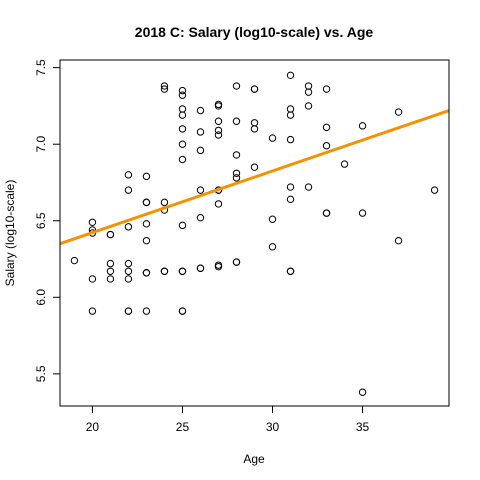 This screenshot has height=480, width=480. I want to click on y-tick-label: 6.5, so click(41, 220).